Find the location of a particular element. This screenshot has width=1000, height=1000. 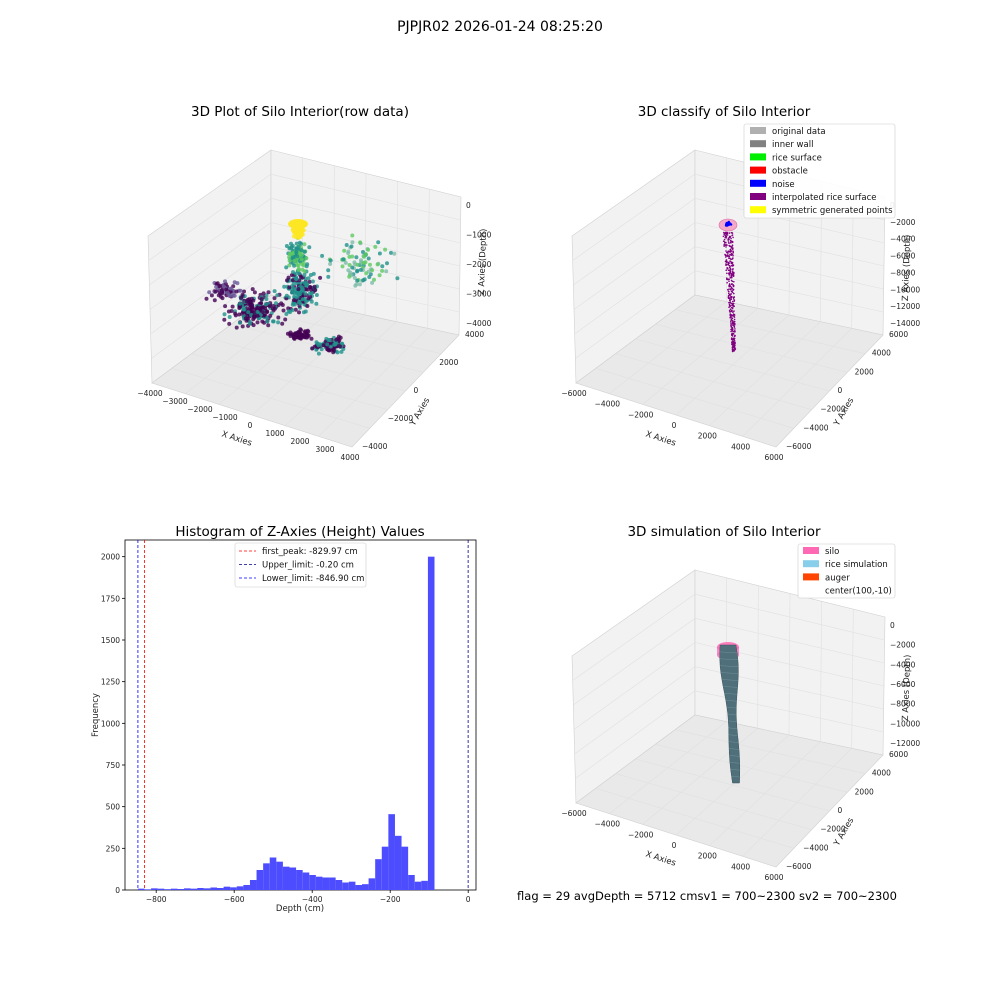

x-tick-label: 0 is located at coordinates (468, 899).